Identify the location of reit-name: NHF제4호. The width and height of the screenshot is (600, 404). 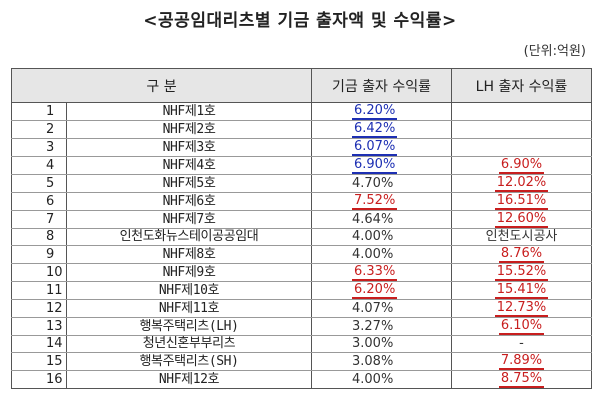
(189, 165).